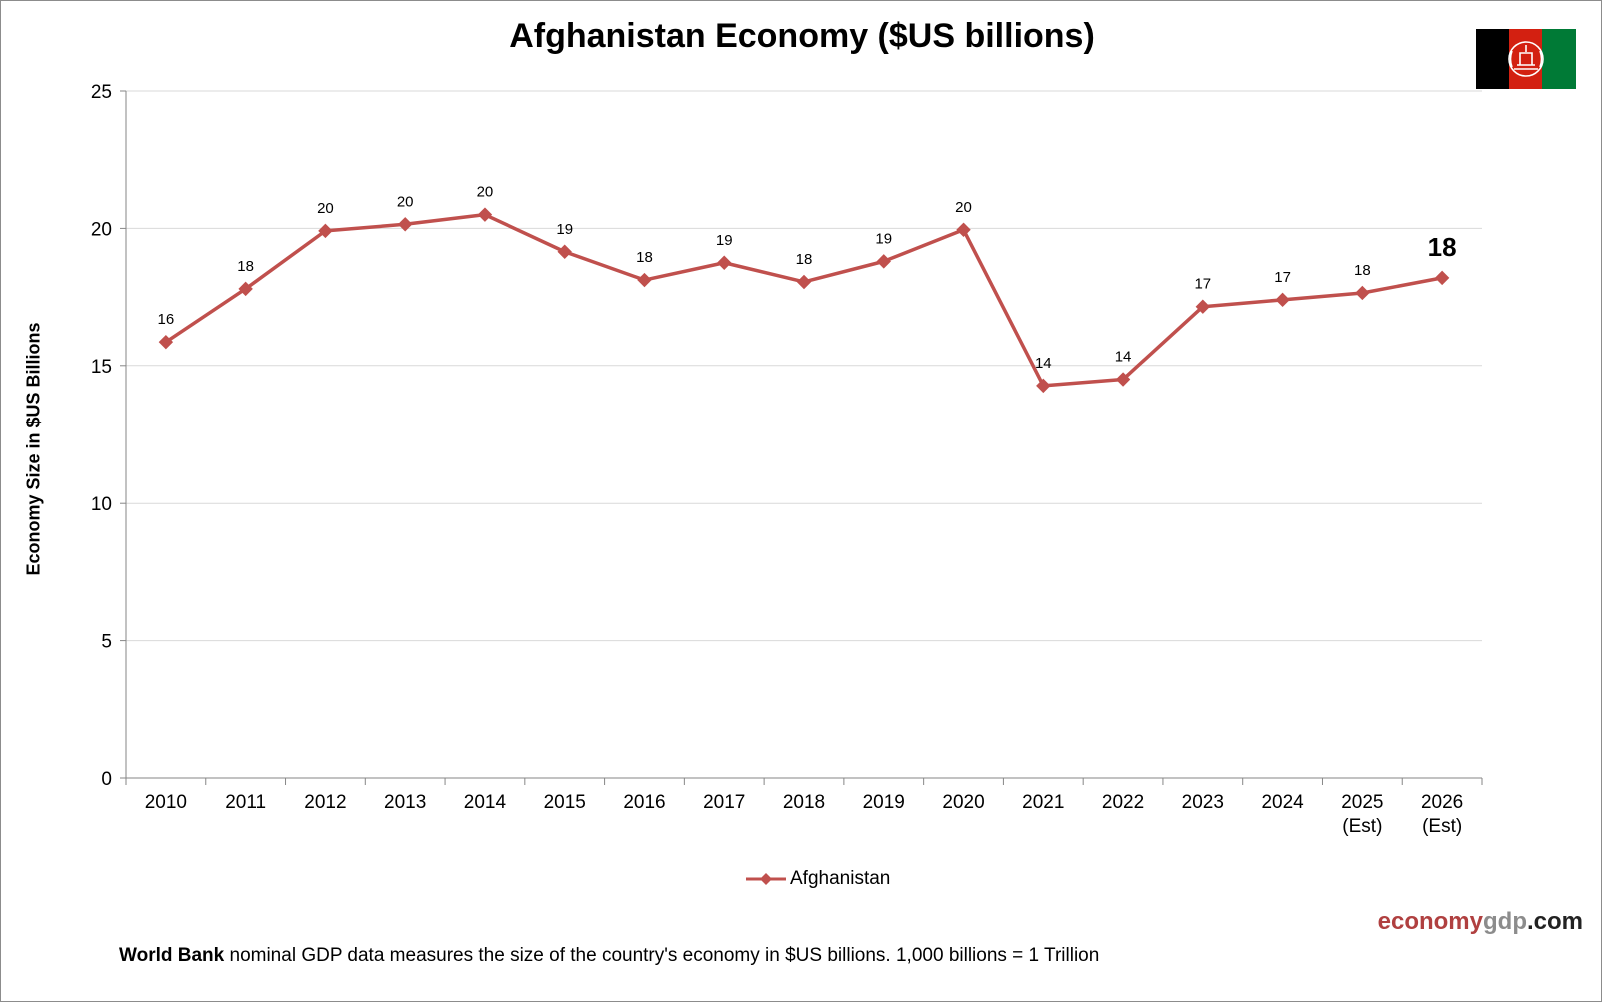 The height and width of the screenshot is (1002, 1602). I want to click on brand-part-economy: economy, so click(1430, 921).